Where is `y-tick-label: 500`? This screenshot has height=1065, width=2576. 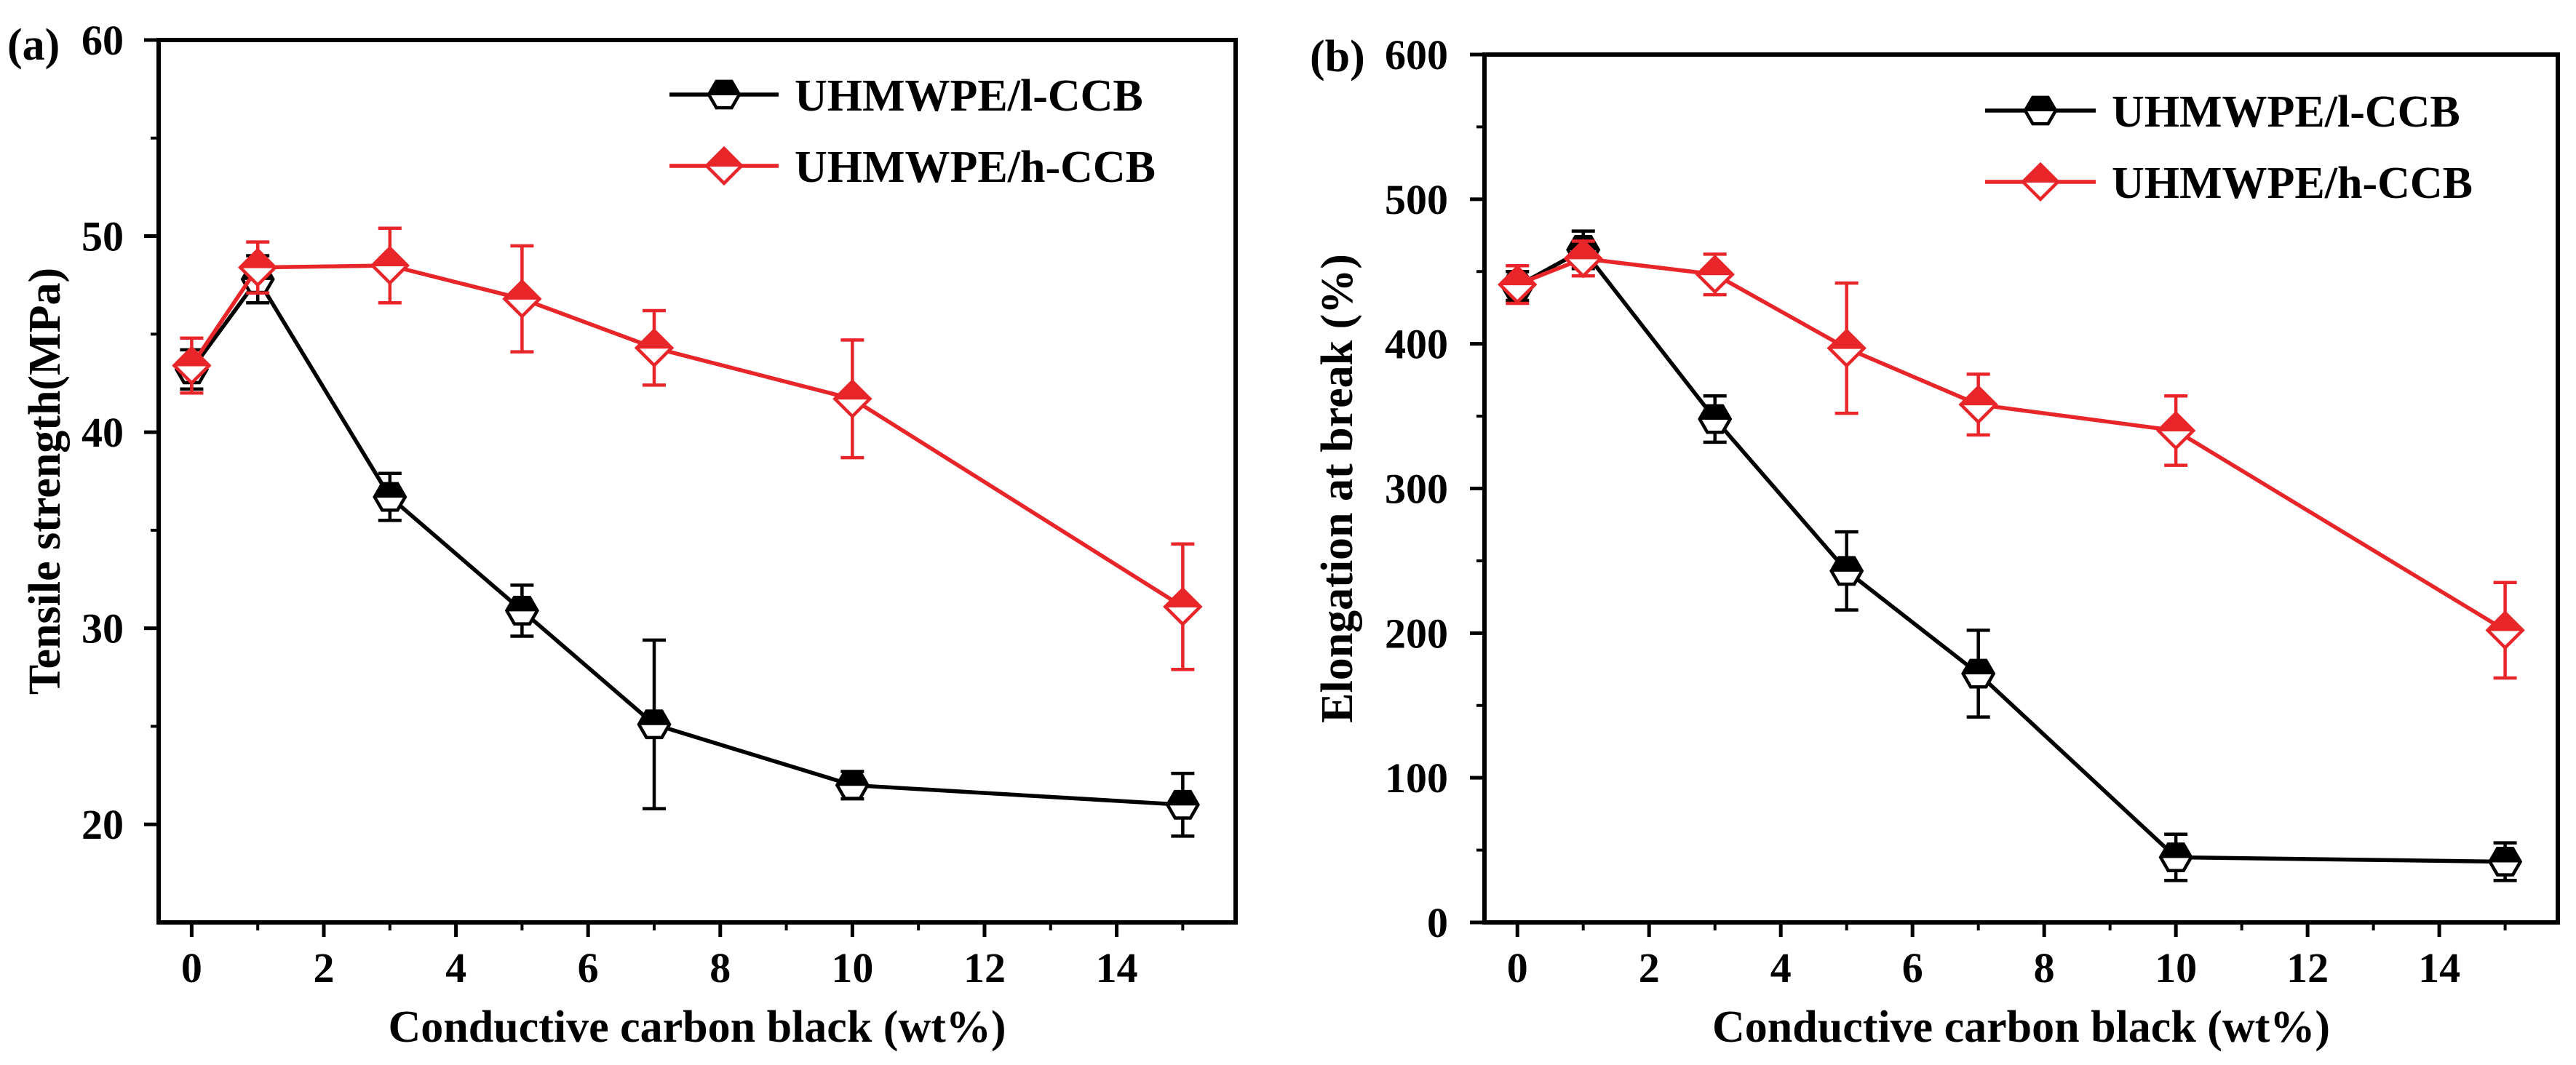
y-tick-label: 500 is located at coordinates (1416, 199).